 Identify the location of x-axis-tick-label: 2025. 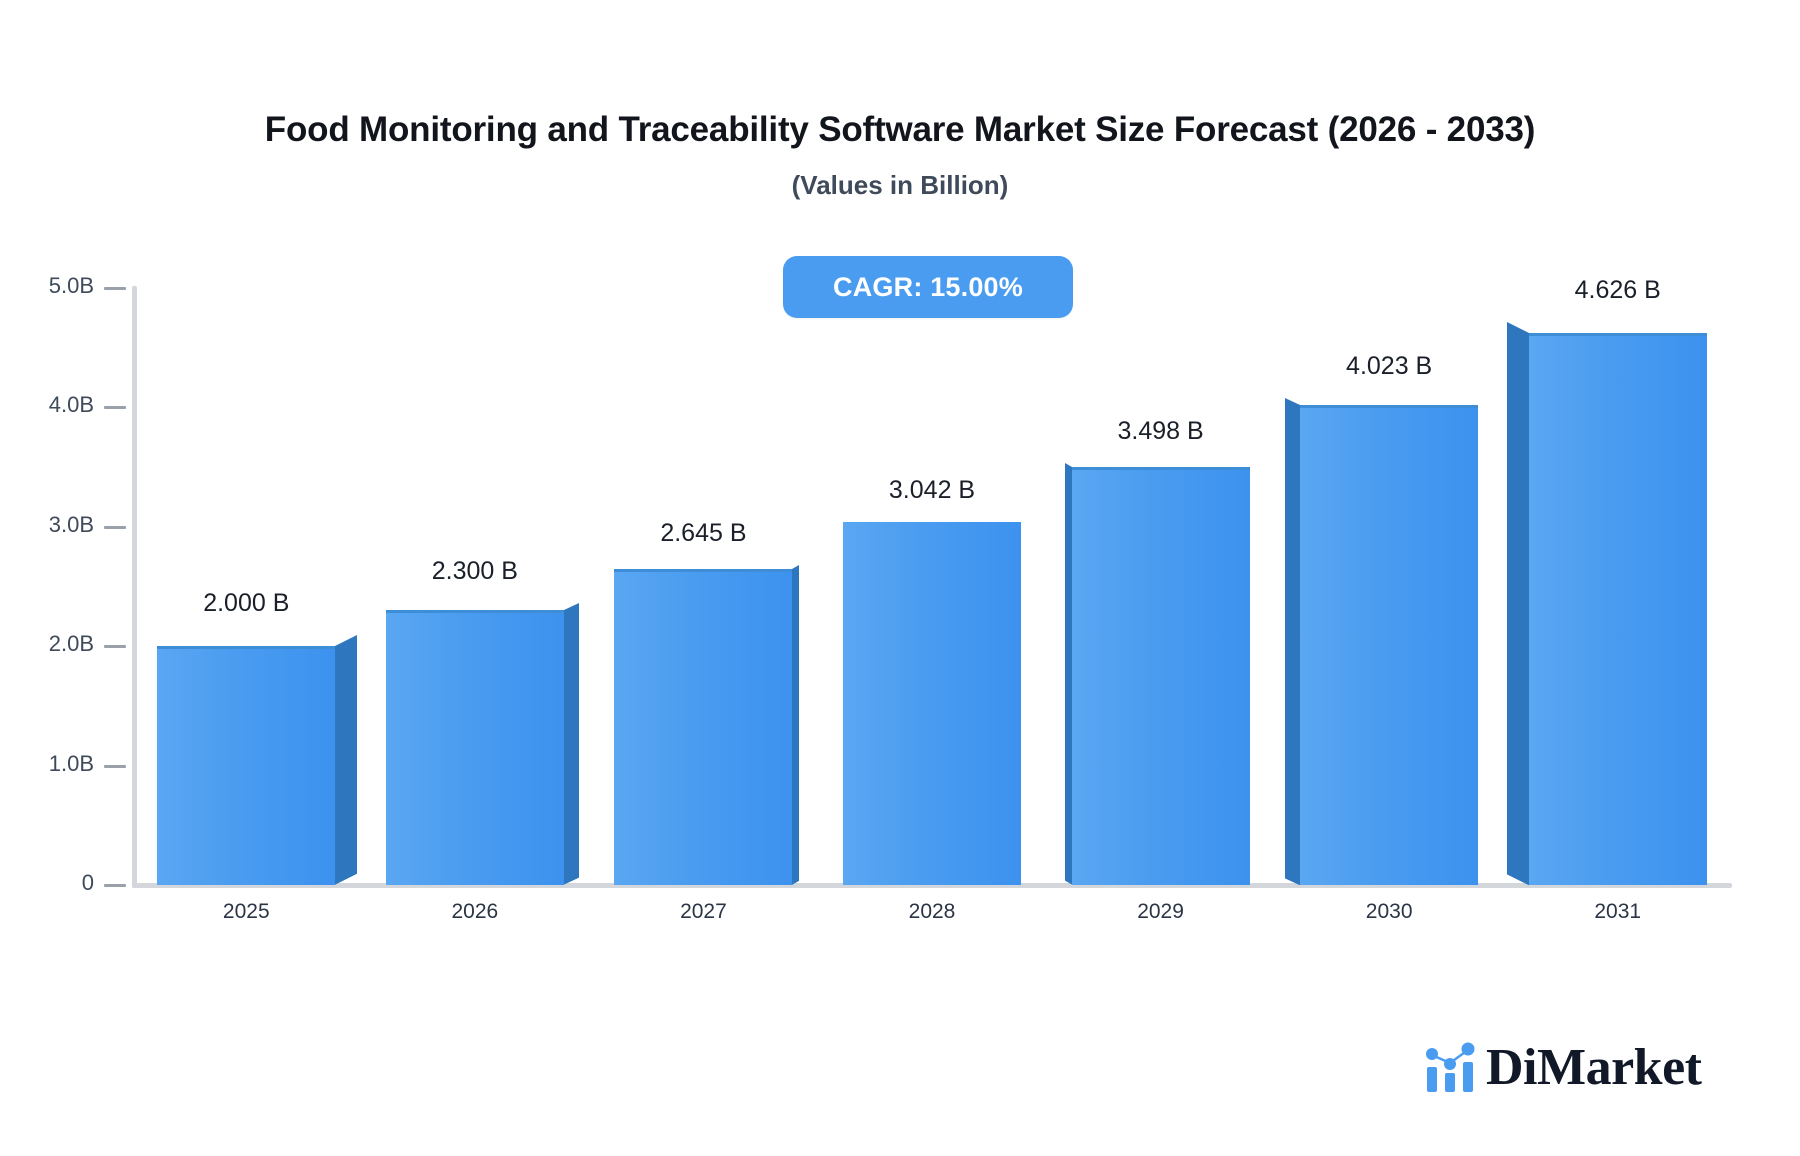
(246, 911).